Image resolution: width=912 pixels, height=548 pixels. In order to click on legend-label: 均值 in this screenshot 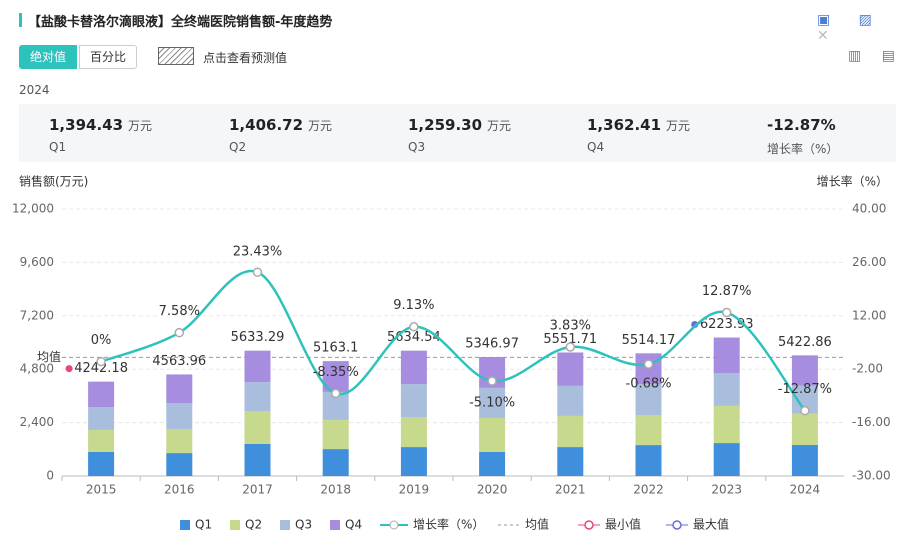, I will do `click(537, 524)`.